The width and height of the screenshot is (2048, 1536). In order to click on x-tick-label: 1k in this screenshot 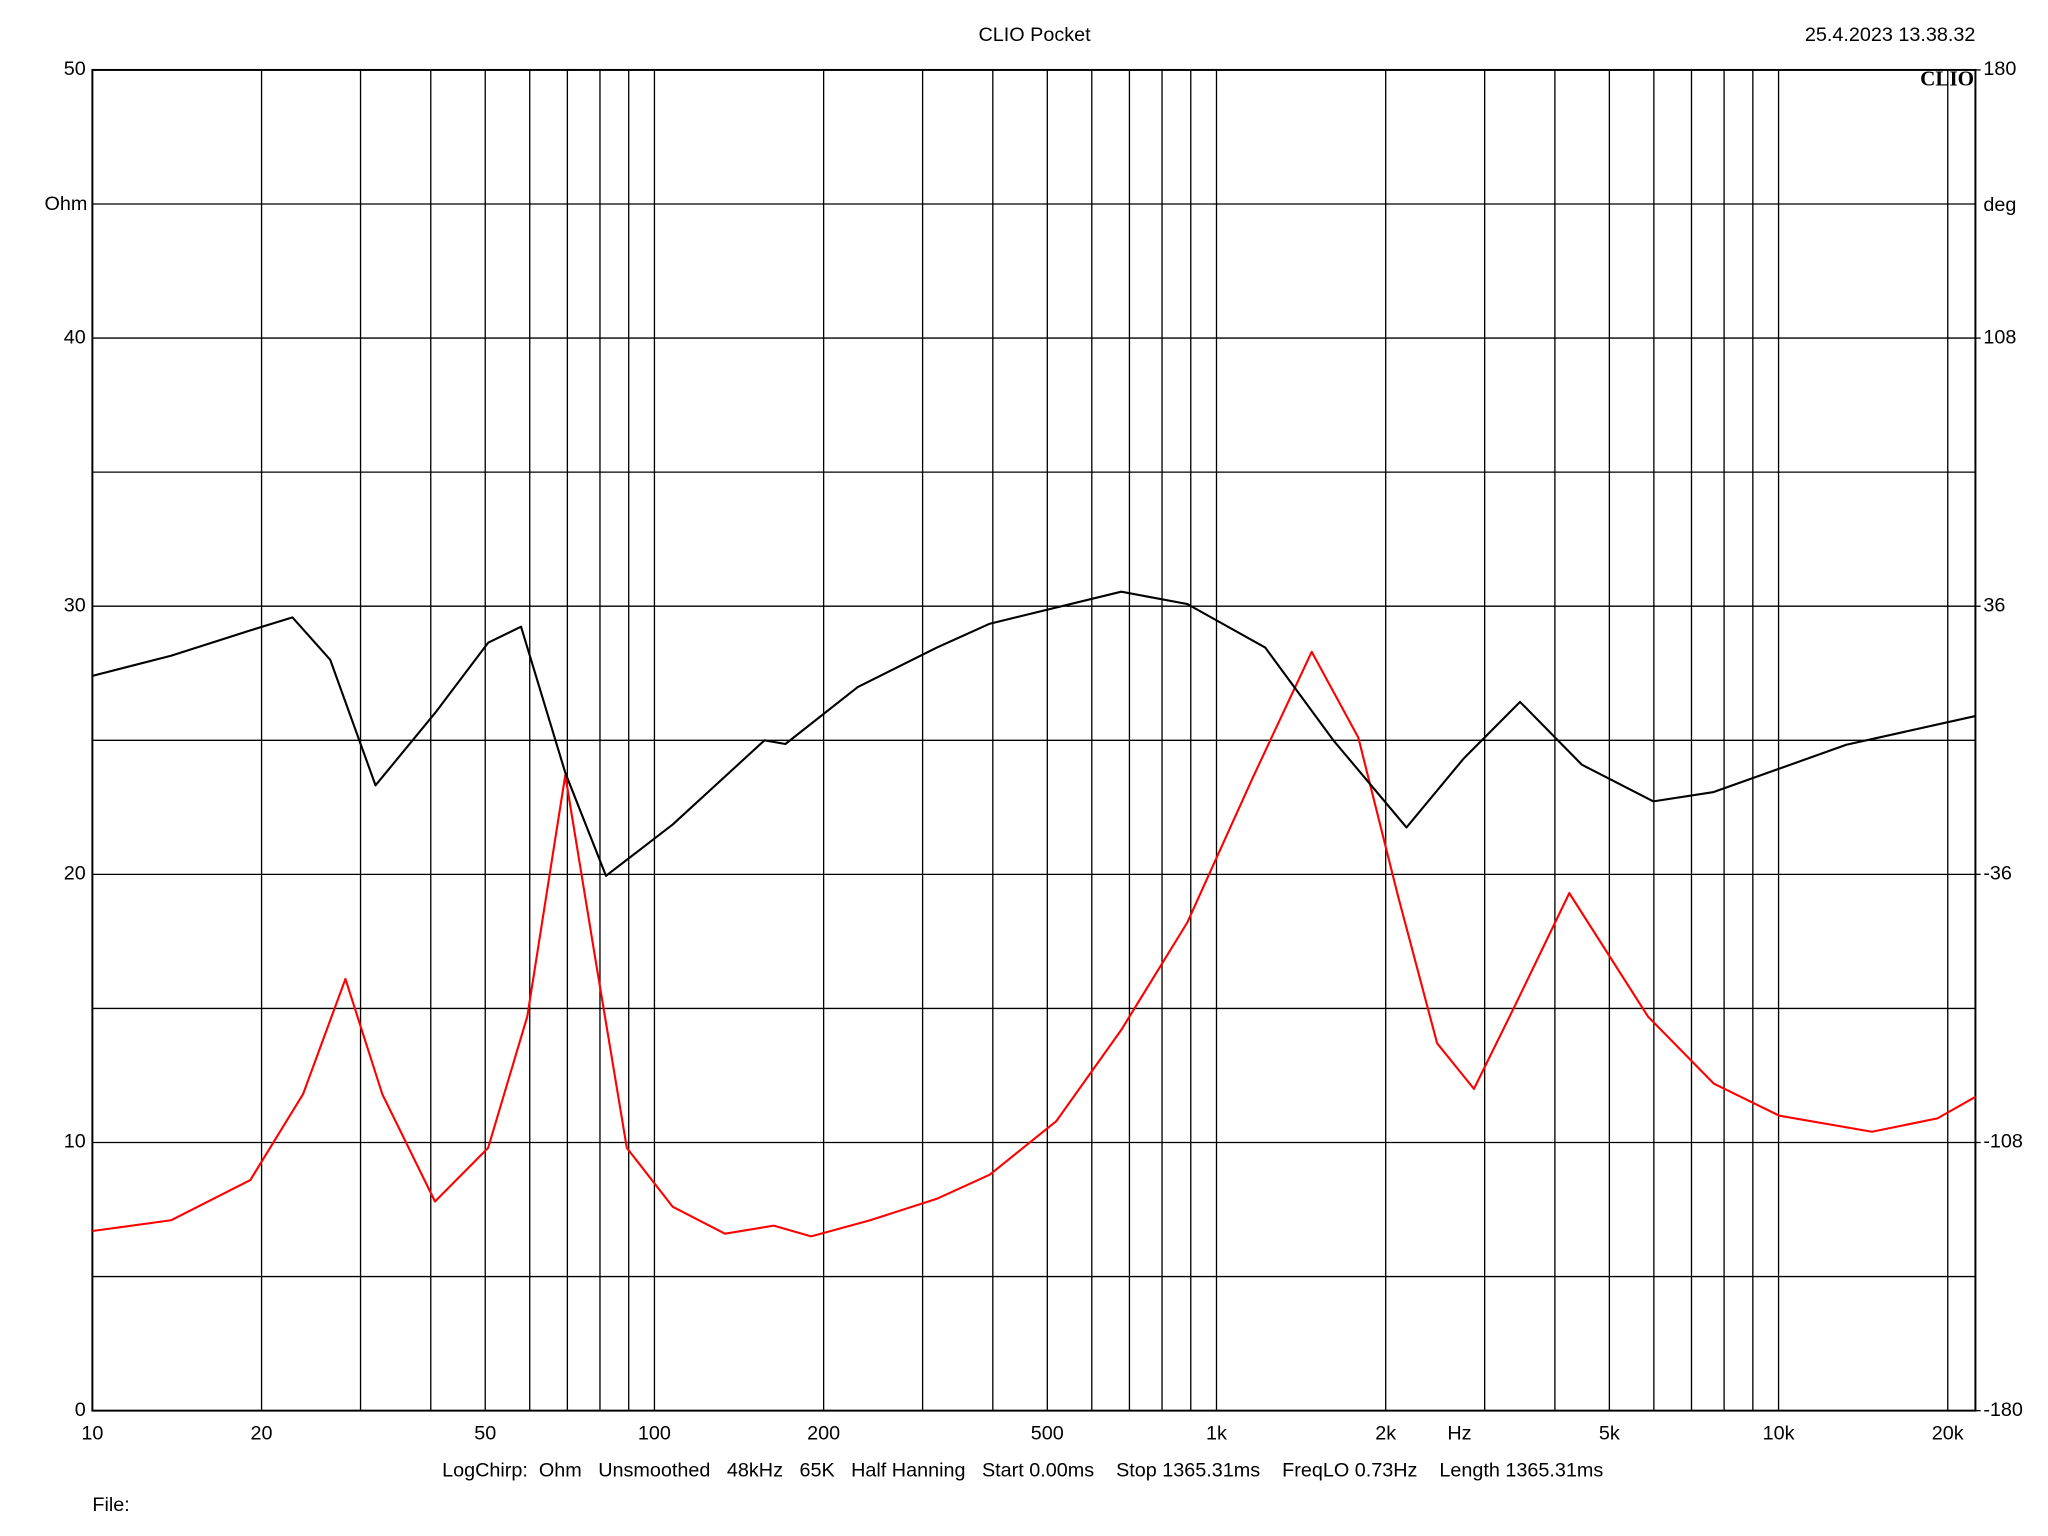, I will do `click(1216, 1434)`.